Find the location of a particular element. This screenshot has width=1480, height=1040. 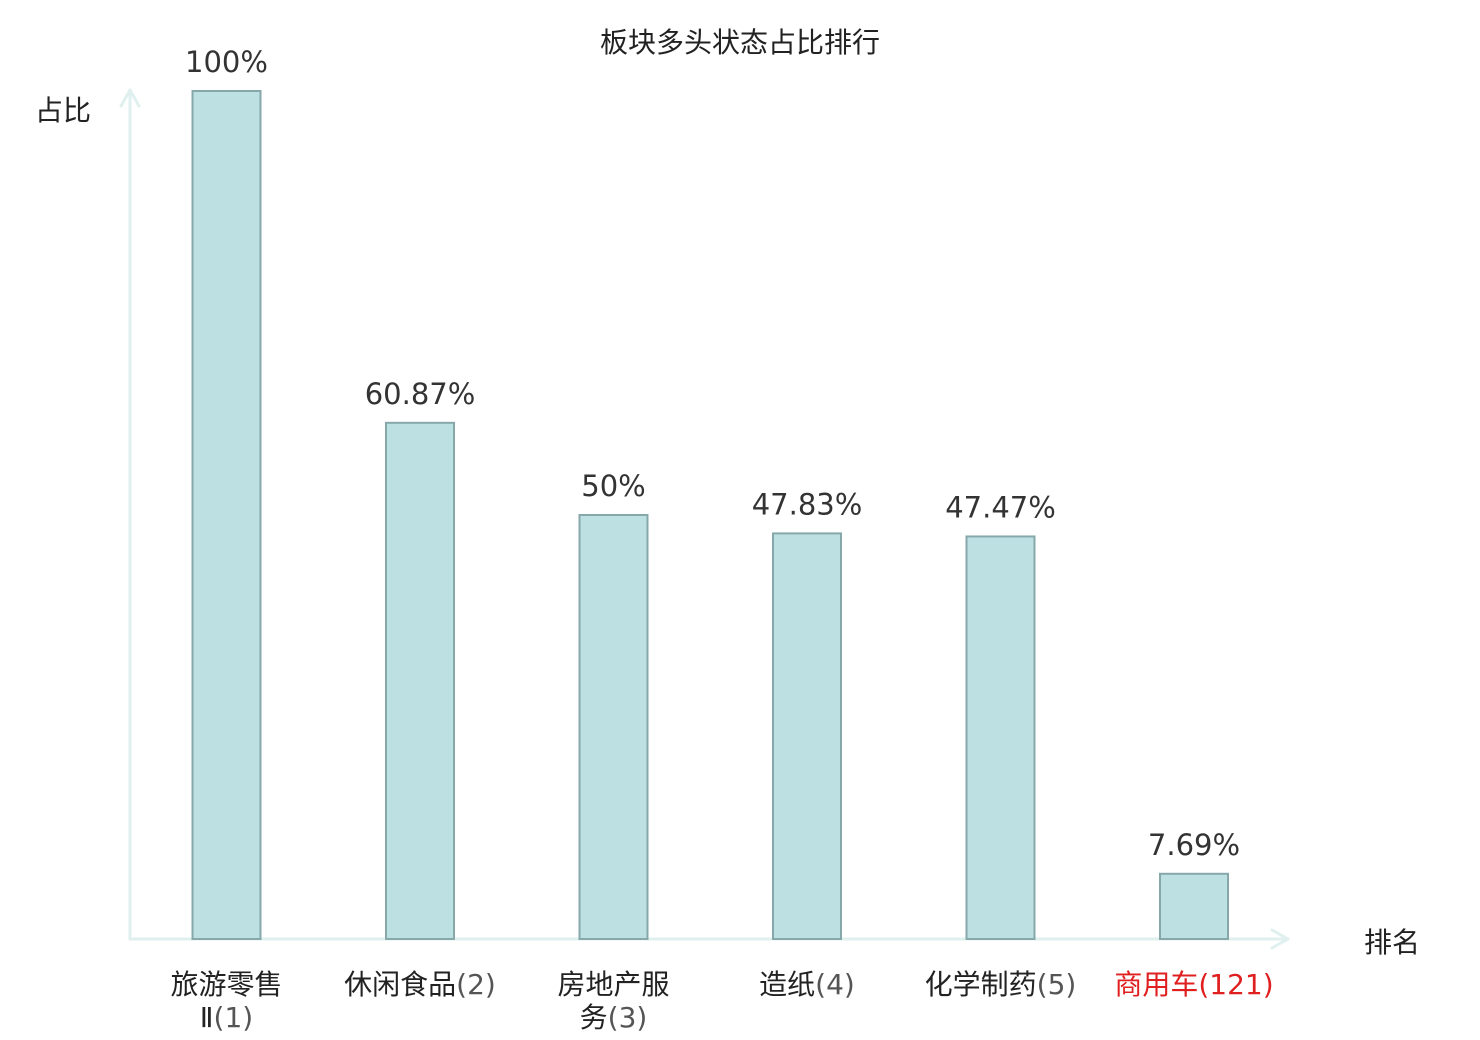

category-label: 商用车(121) is located at coordinates (1193, 984).